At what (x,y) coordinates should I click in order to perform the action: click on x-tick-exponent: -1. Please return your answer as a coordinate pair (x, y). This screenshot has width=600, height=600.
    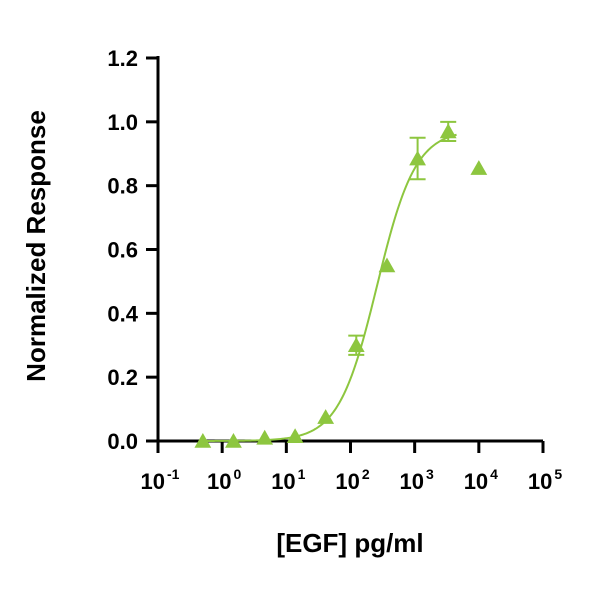
    Looking at the image, I should click on (173, 474).